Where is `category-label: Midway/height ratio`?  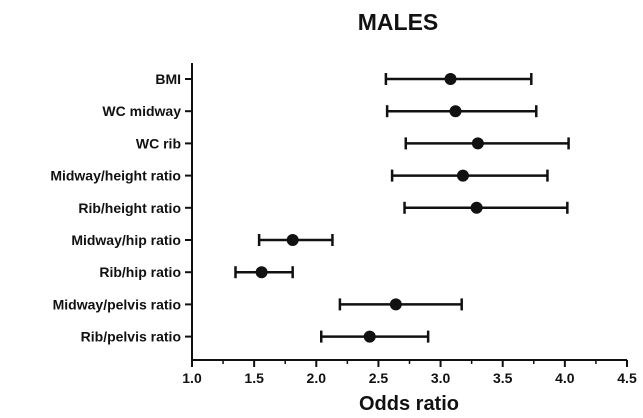
category-label: Midway/height ratio is located at coordinates (115, 176).